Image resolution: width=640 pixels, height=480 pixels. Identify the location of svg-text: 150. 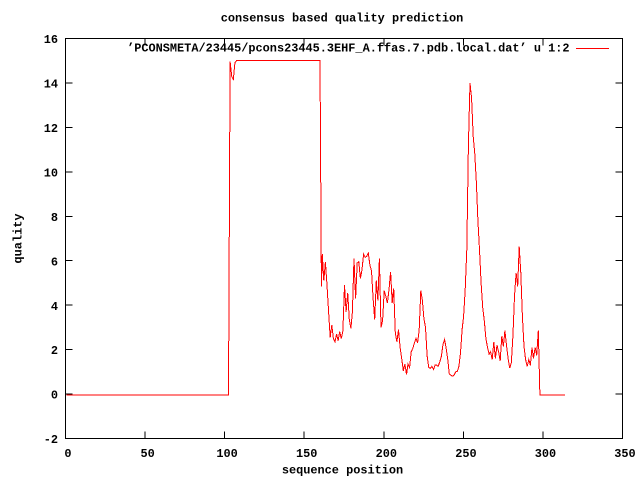
(306, 454).